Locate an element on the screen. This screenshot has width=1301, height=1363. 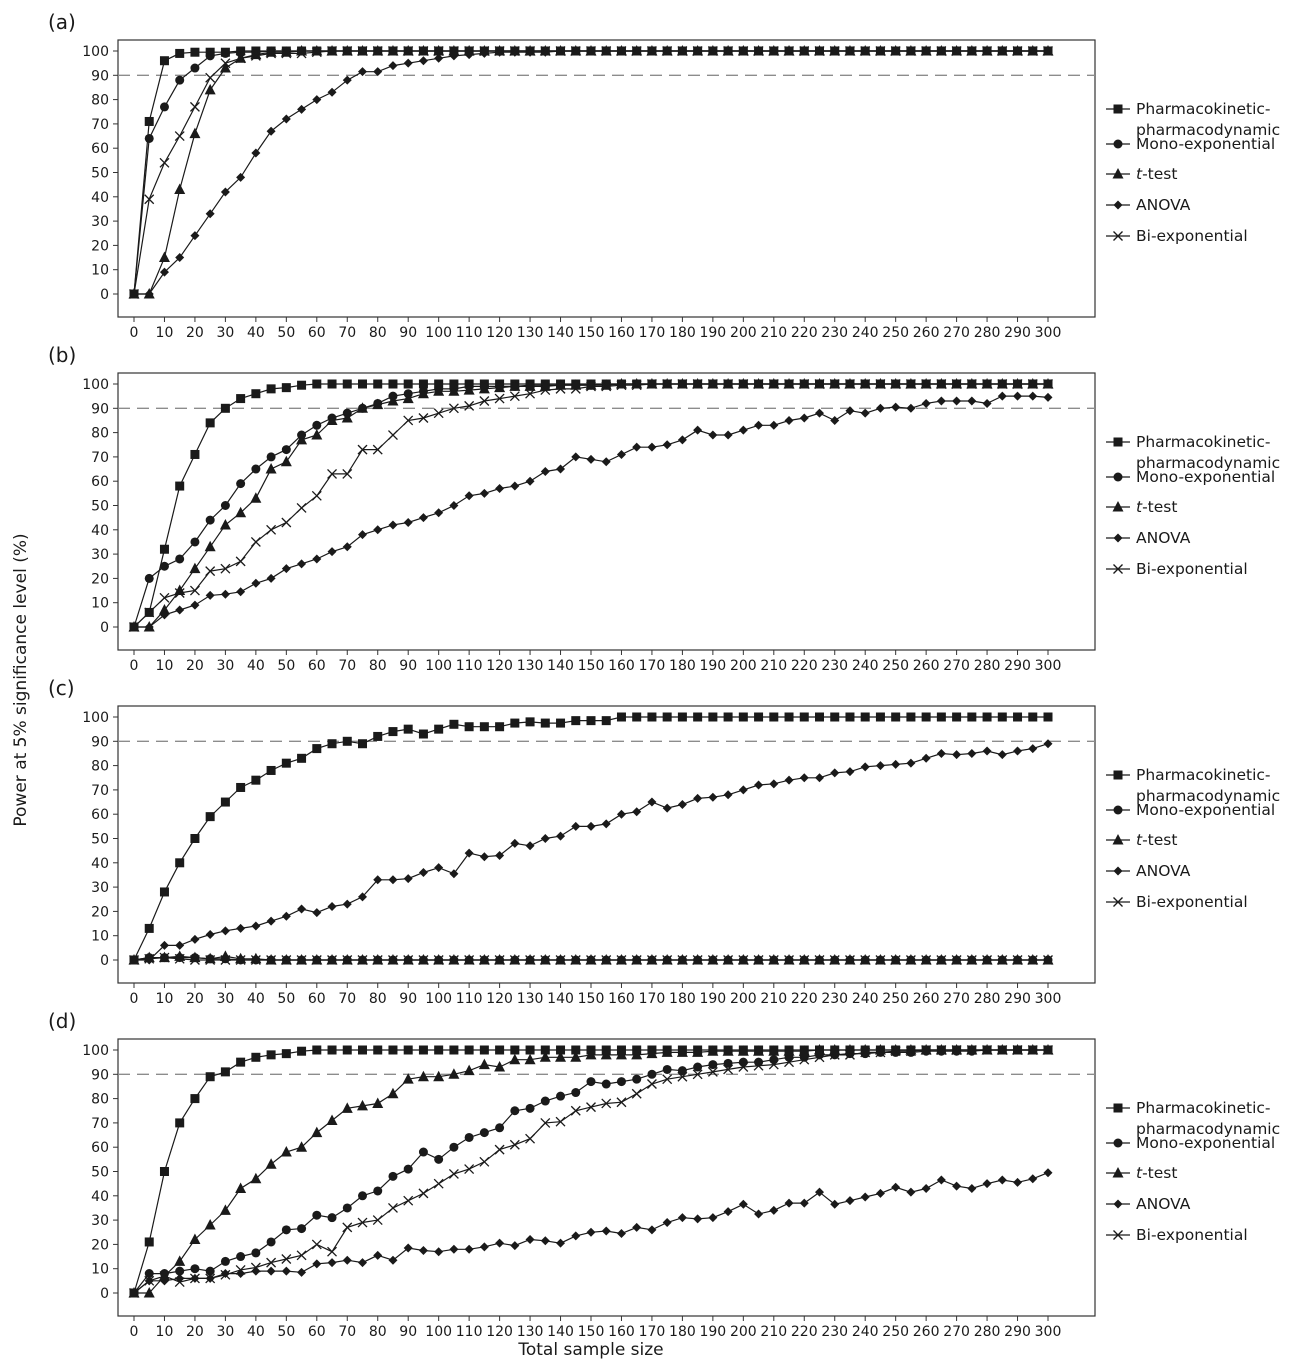
x-tick-label: 0 is located at coordinates (134, 999).